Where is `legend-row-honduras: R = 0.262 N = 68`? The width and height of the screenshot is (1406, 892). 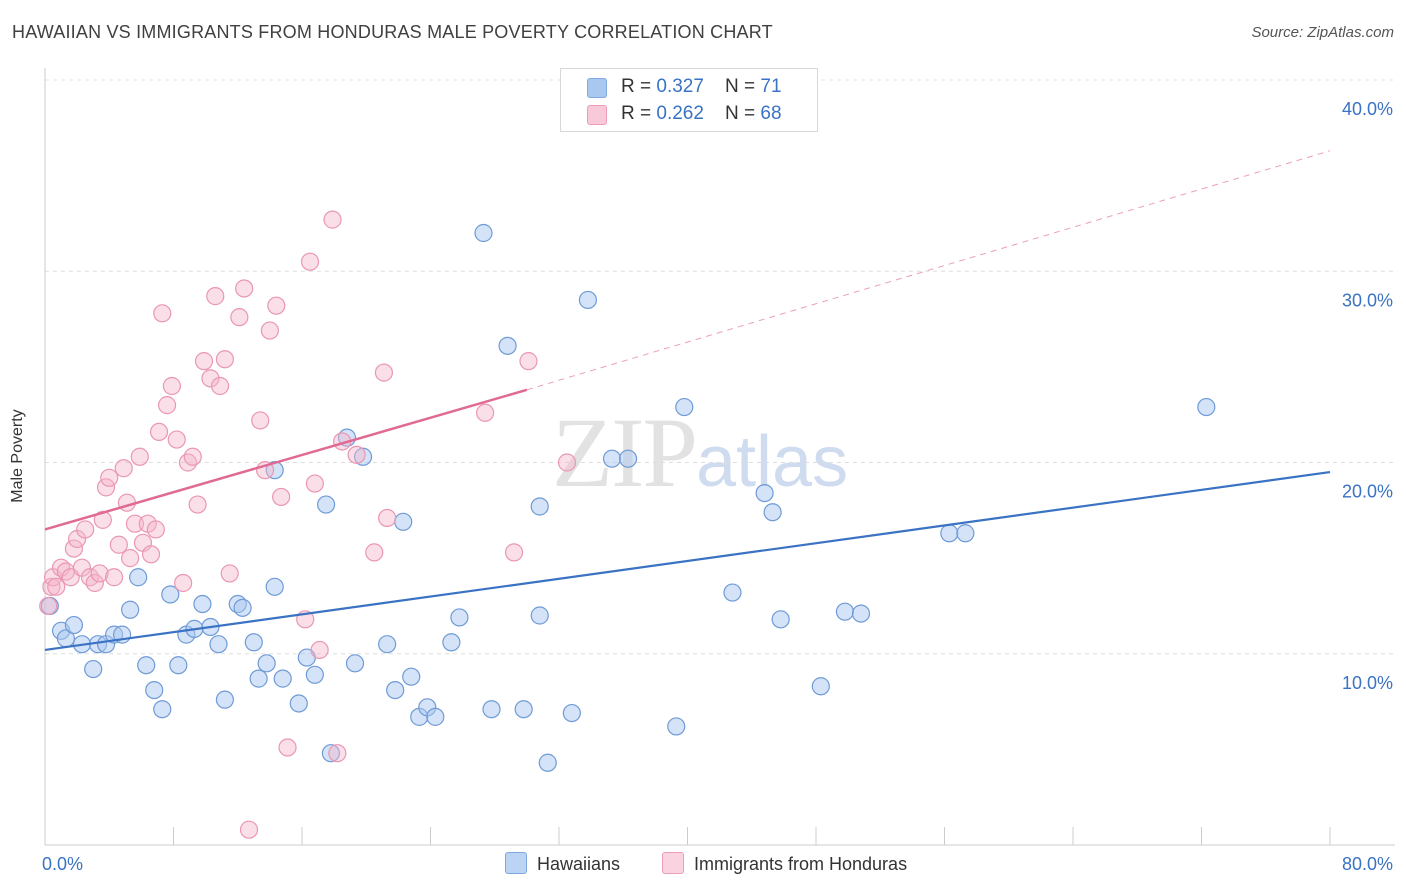 legend-row-honduras: R = 0.262 N = 68 is located at coordinates (689, 114).